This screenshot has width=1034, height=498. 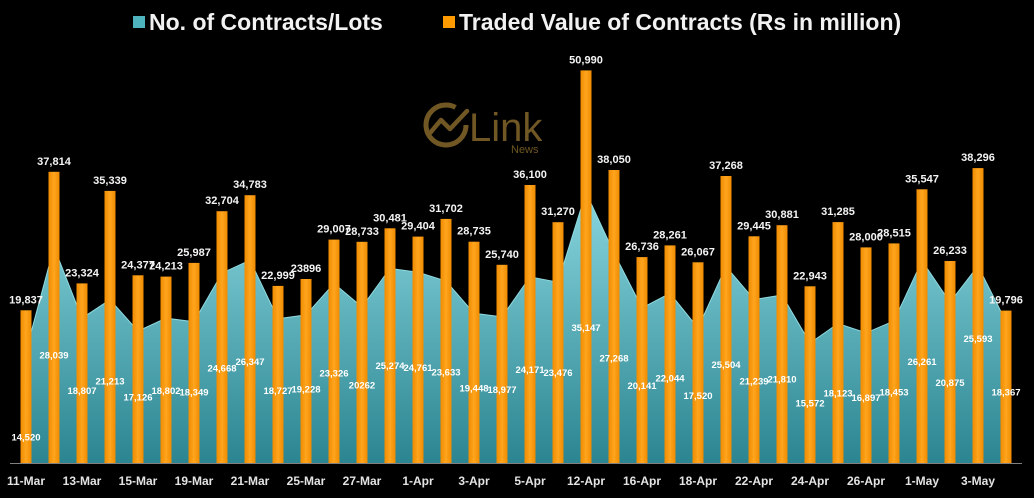 What do you see at coordinates (305, 389) in the screenshot?
I see `contracts-label: 19,228` at bounding box center [305, 389].